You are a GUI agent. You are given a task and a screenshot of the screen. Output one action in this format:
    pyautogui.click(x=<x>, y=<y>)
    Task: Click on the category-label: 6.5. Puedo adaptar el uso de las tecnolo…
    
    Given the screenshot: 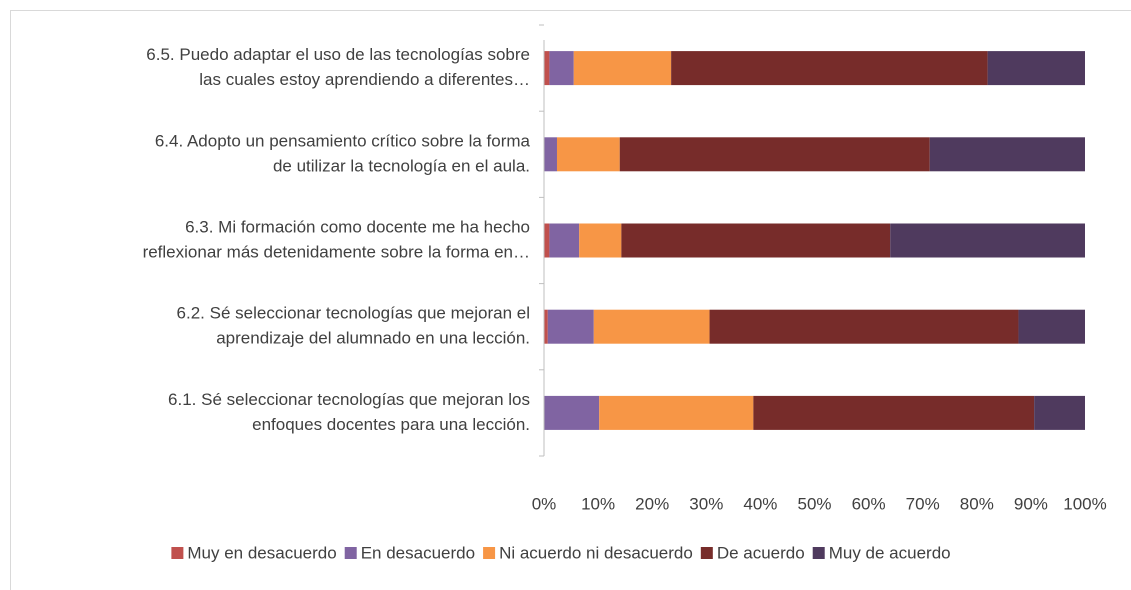 What is the action you would take?
    pyautogui.click(x=338, y=54)
    